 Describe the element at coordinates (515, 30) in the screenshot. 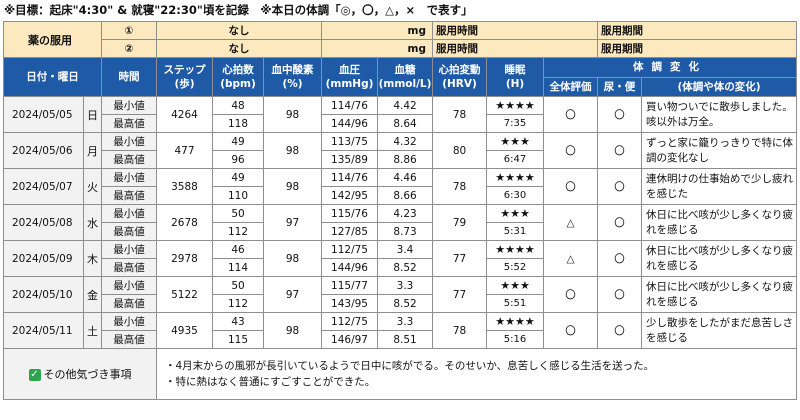

I see `med-time-1: 服用時間` at that location.